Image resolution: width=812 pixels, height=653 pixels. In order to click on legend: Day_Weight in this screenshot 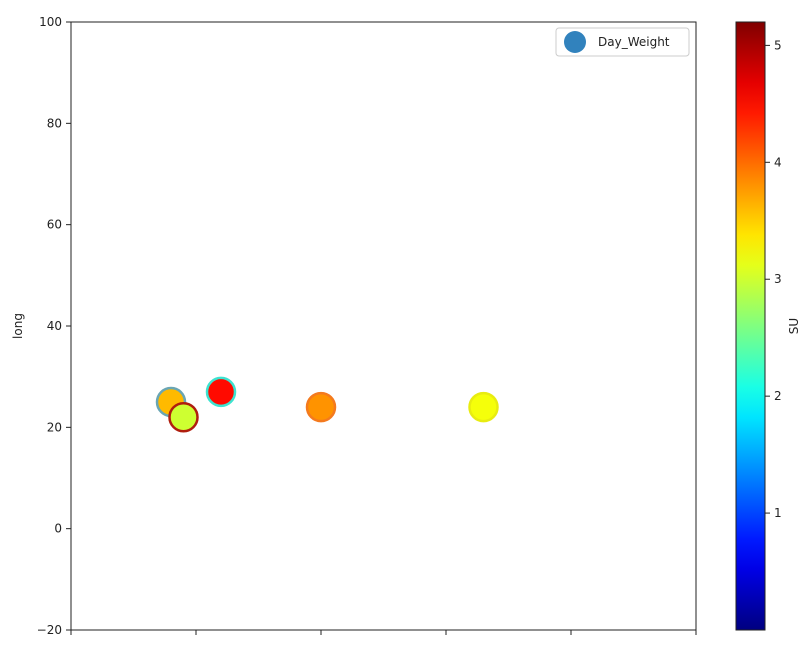, I will do `click(622, 42)`.